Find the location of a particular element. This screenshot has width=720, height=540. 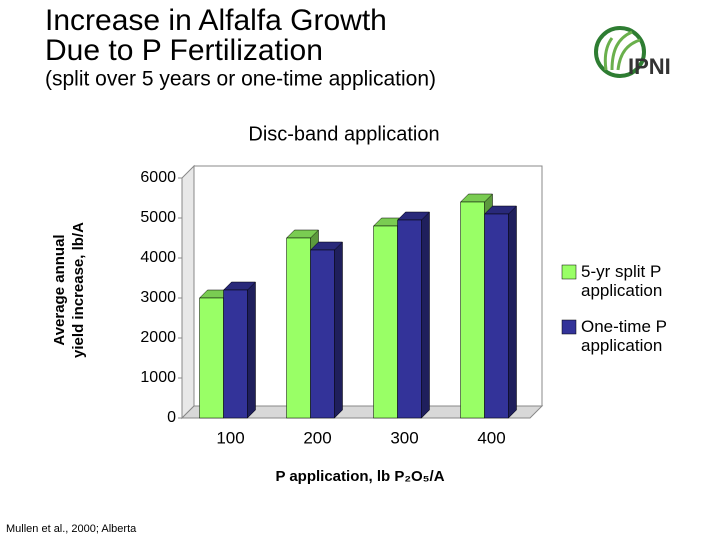

y-axis-label: Average annual is located at coordinates (59, 289).